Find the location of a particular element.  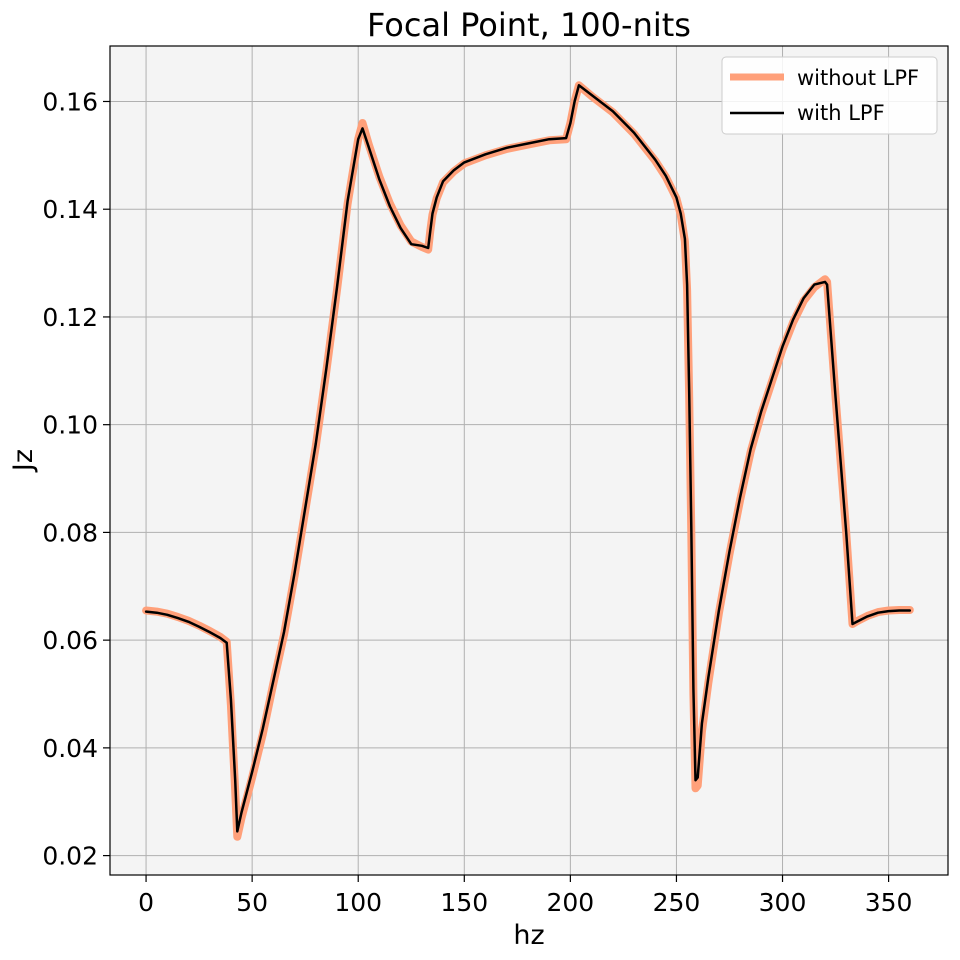

x-tick-label: 200 is located at coordinates (571, 902).